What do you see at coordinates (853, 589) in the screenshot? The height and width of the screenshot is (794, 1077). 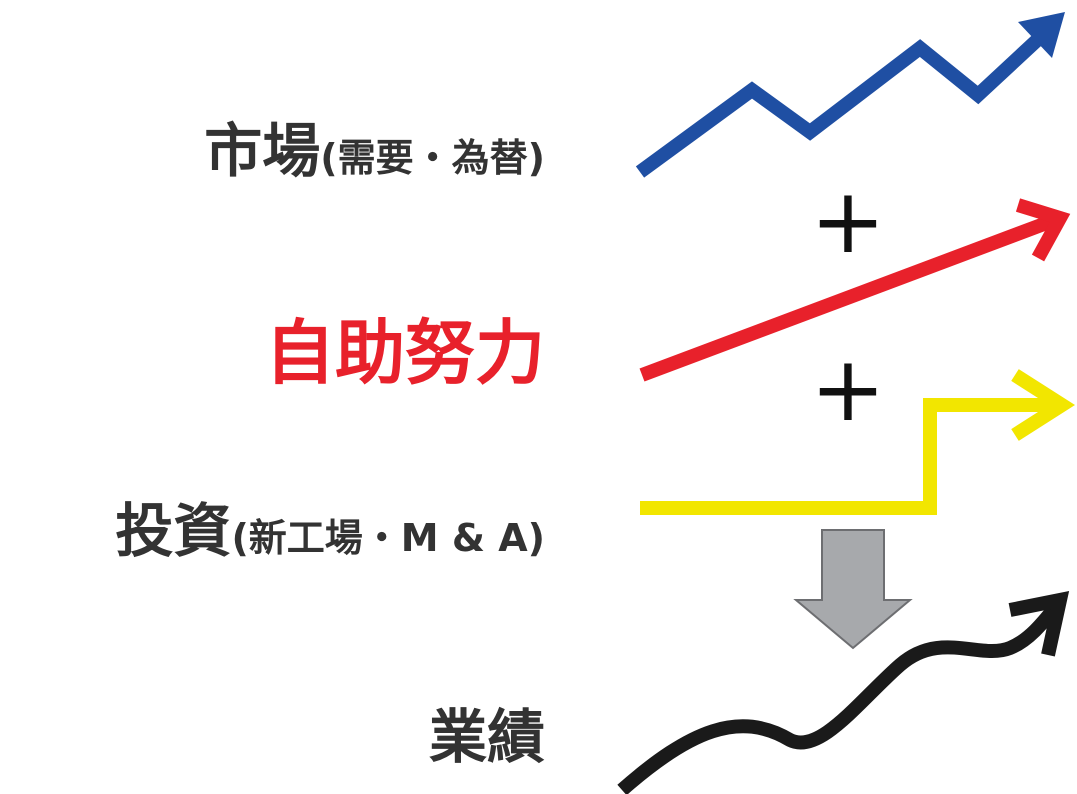 I see `down-arrow` at bounding box center [853, 589].